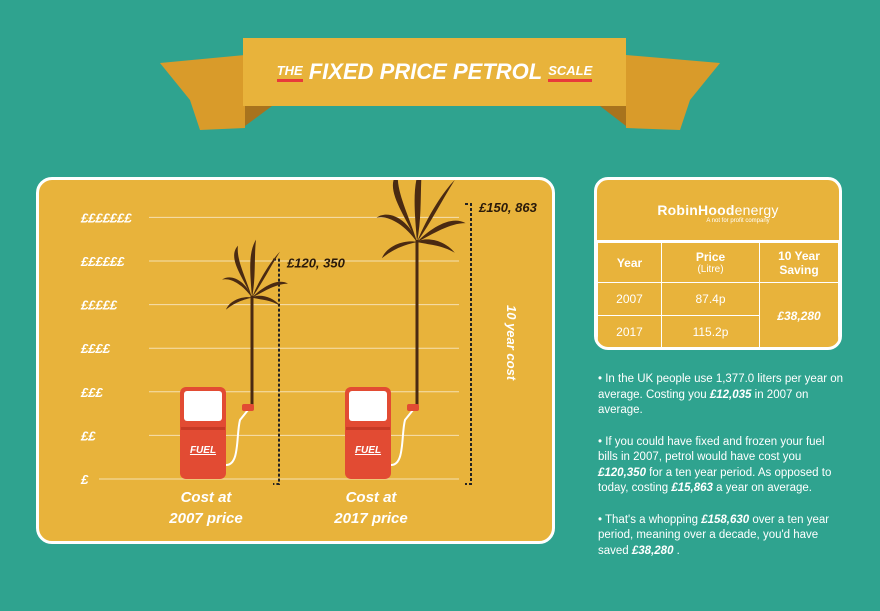  I want to click on brand-logo: RobinHoodenergy A not for profit company, so click(718, 211).